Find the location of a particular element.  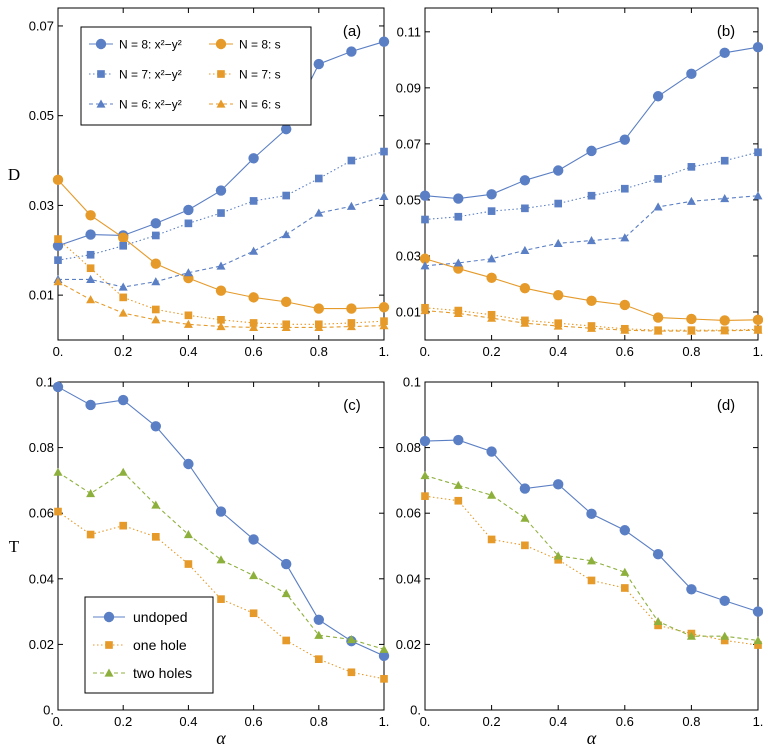

panel-label: (d) is located at coordinates (726, 405).